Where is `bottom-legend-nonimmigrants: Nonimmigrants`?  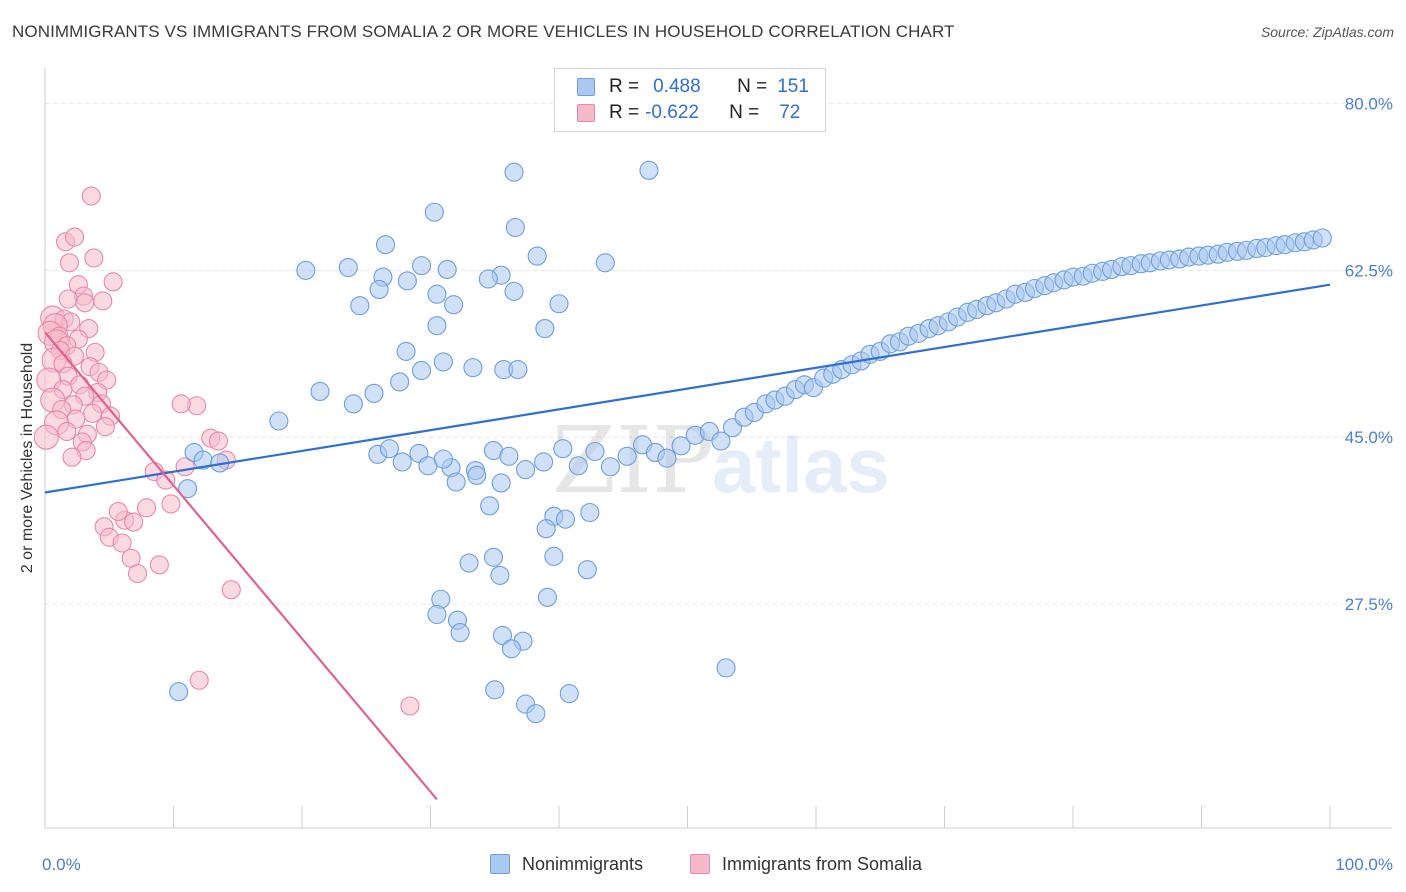
bottom-legend-nonimmigrants: Nonimmigrants is located at coordinates (566, 864).